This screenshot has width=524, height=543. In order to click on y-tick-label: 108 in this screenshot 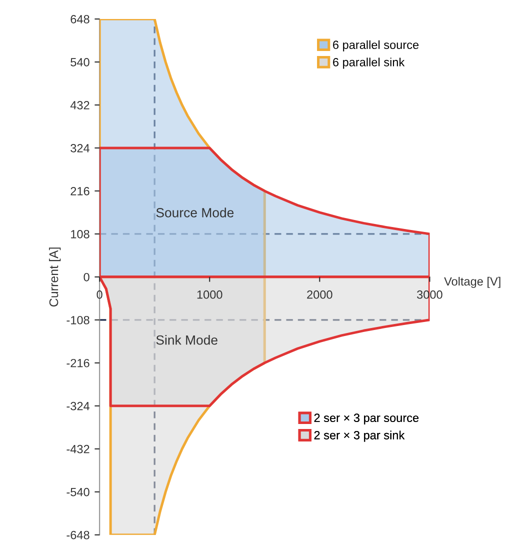, I will do `click(80, 234)`.